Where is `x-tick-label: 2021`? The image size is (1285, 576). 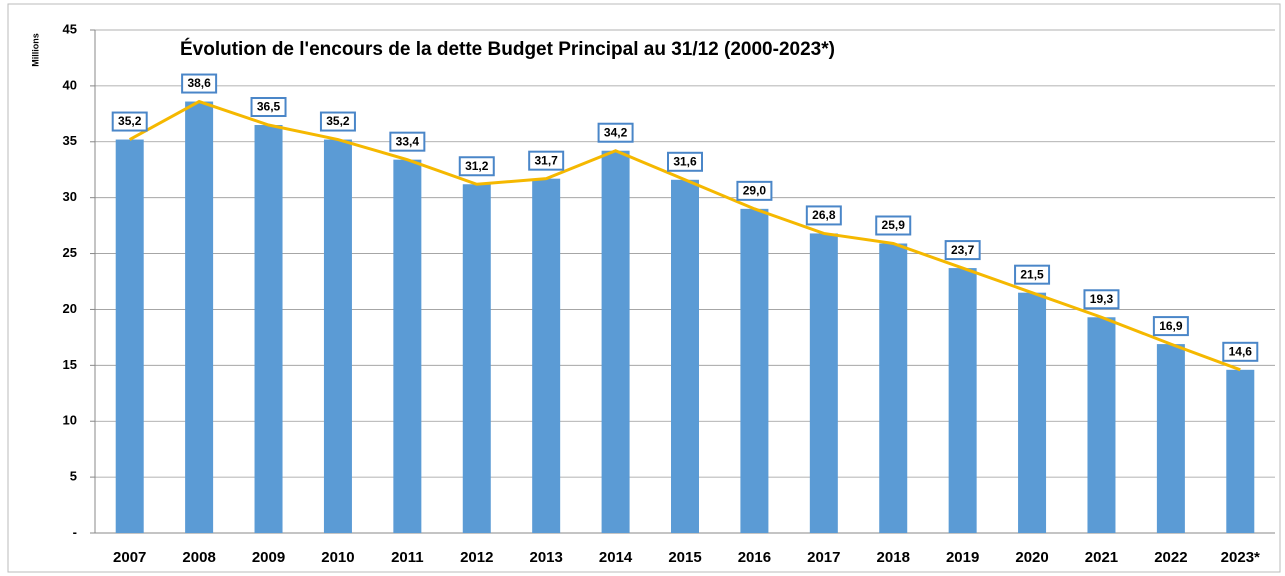
x-tick-label: 2021 is located at coordinates (1101, 557).